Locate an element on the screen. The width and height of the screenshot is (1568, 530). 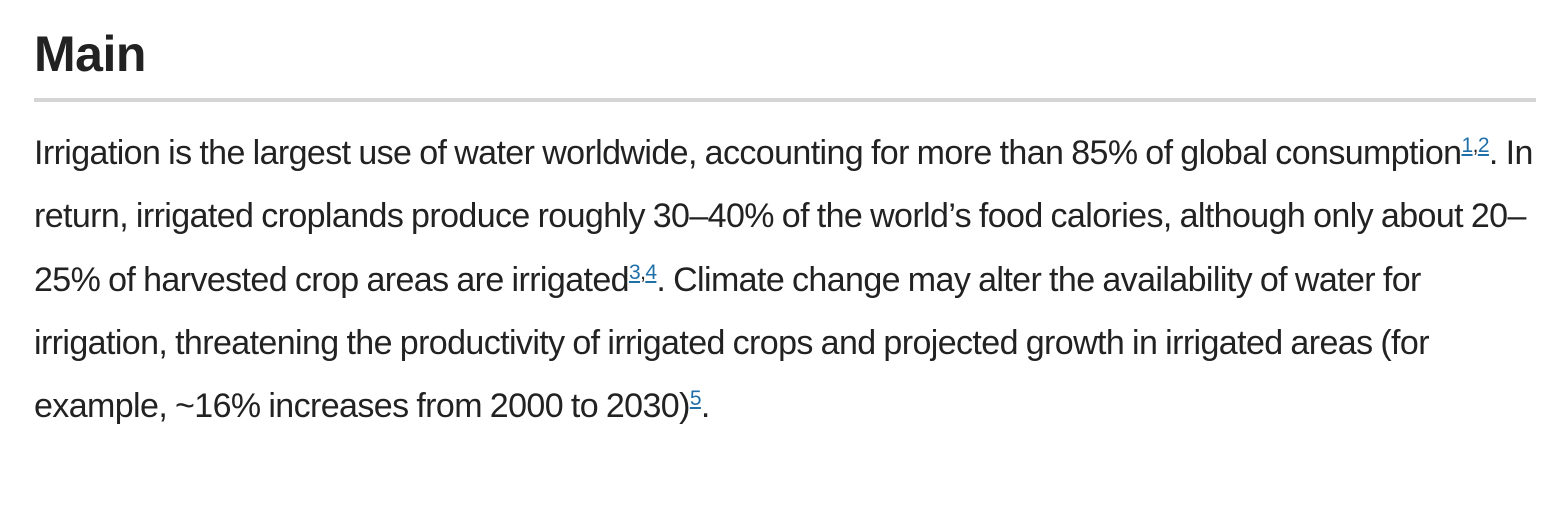
reference-link-1: 1 is located at coordinates (1467, 145).